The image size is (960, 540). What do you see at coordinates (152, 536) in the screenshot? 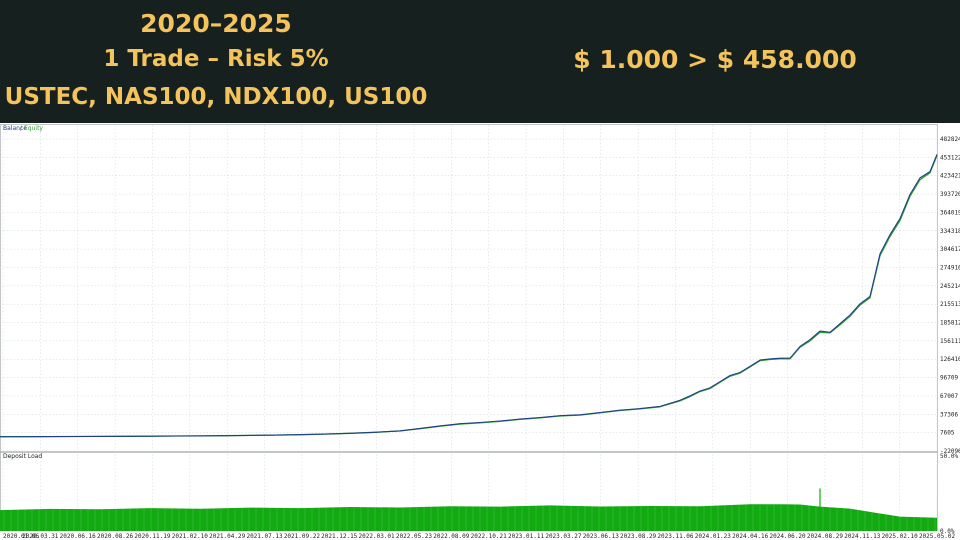
I see `x-tick-label: 2020.11.19` at bounding box center [152, 536].